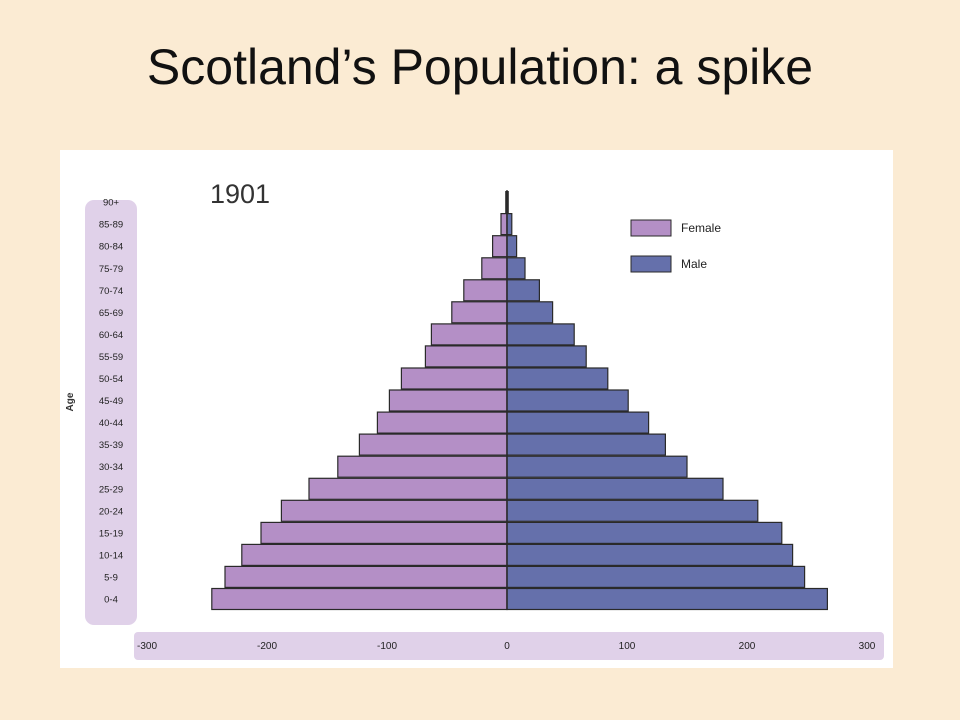 The width and height of the screenshot is (960, 720). I want to click on y-tick-label: 60-64, so click(111, 335).